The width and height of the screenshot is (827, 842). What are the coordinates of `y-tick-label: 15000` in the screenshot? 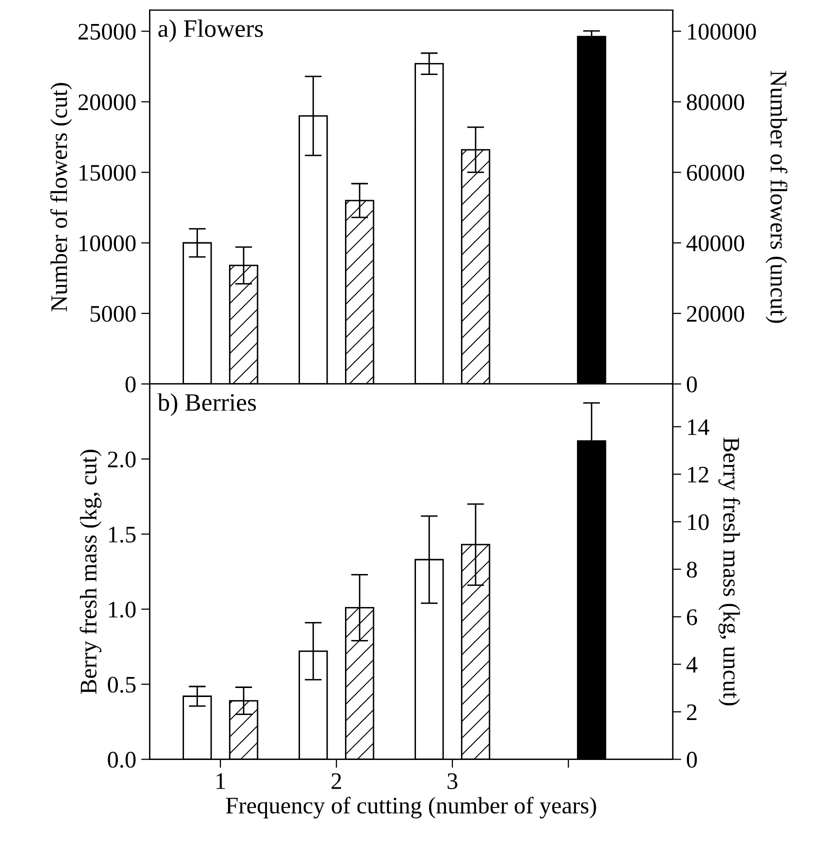 It's located at (108, 172).